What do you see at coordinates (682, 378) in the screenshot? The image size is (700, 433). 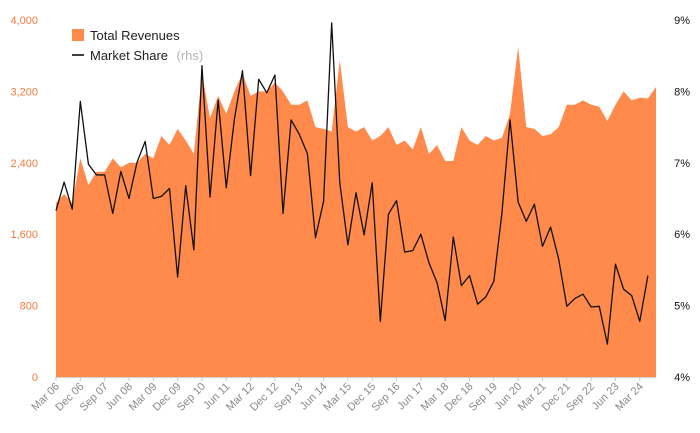 I see `right-tick-label: 4%` at bounding box center [682, 378].